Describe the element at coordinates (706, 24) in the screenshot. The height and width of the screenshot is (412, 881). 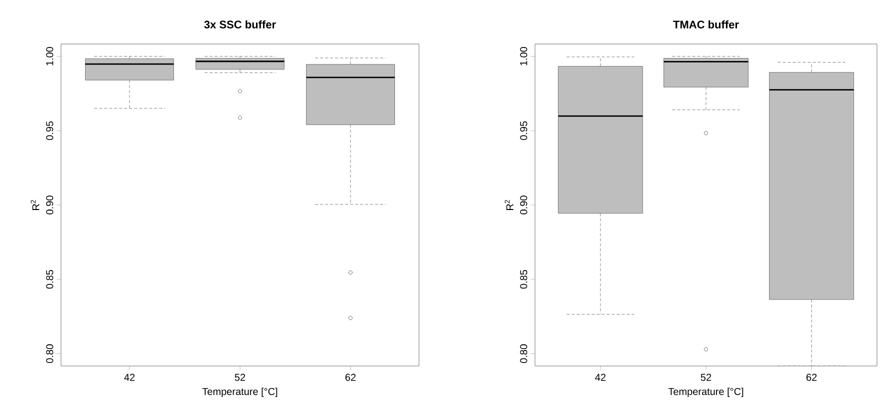
I see `chart-title: TMAC buffer` at that location.